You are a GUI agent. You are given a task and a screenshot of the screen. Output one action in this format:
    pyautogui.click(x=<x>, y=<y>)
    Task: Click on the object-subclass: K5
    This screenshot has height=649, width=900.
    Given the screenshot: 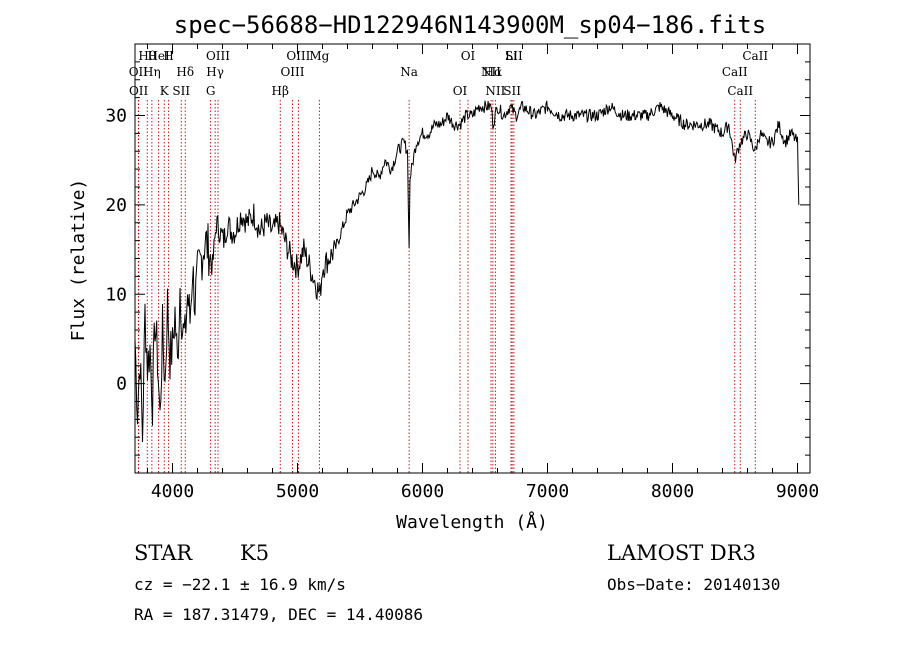 What is the action you would take?
    pyautogui.click(x=254, y=553)
    